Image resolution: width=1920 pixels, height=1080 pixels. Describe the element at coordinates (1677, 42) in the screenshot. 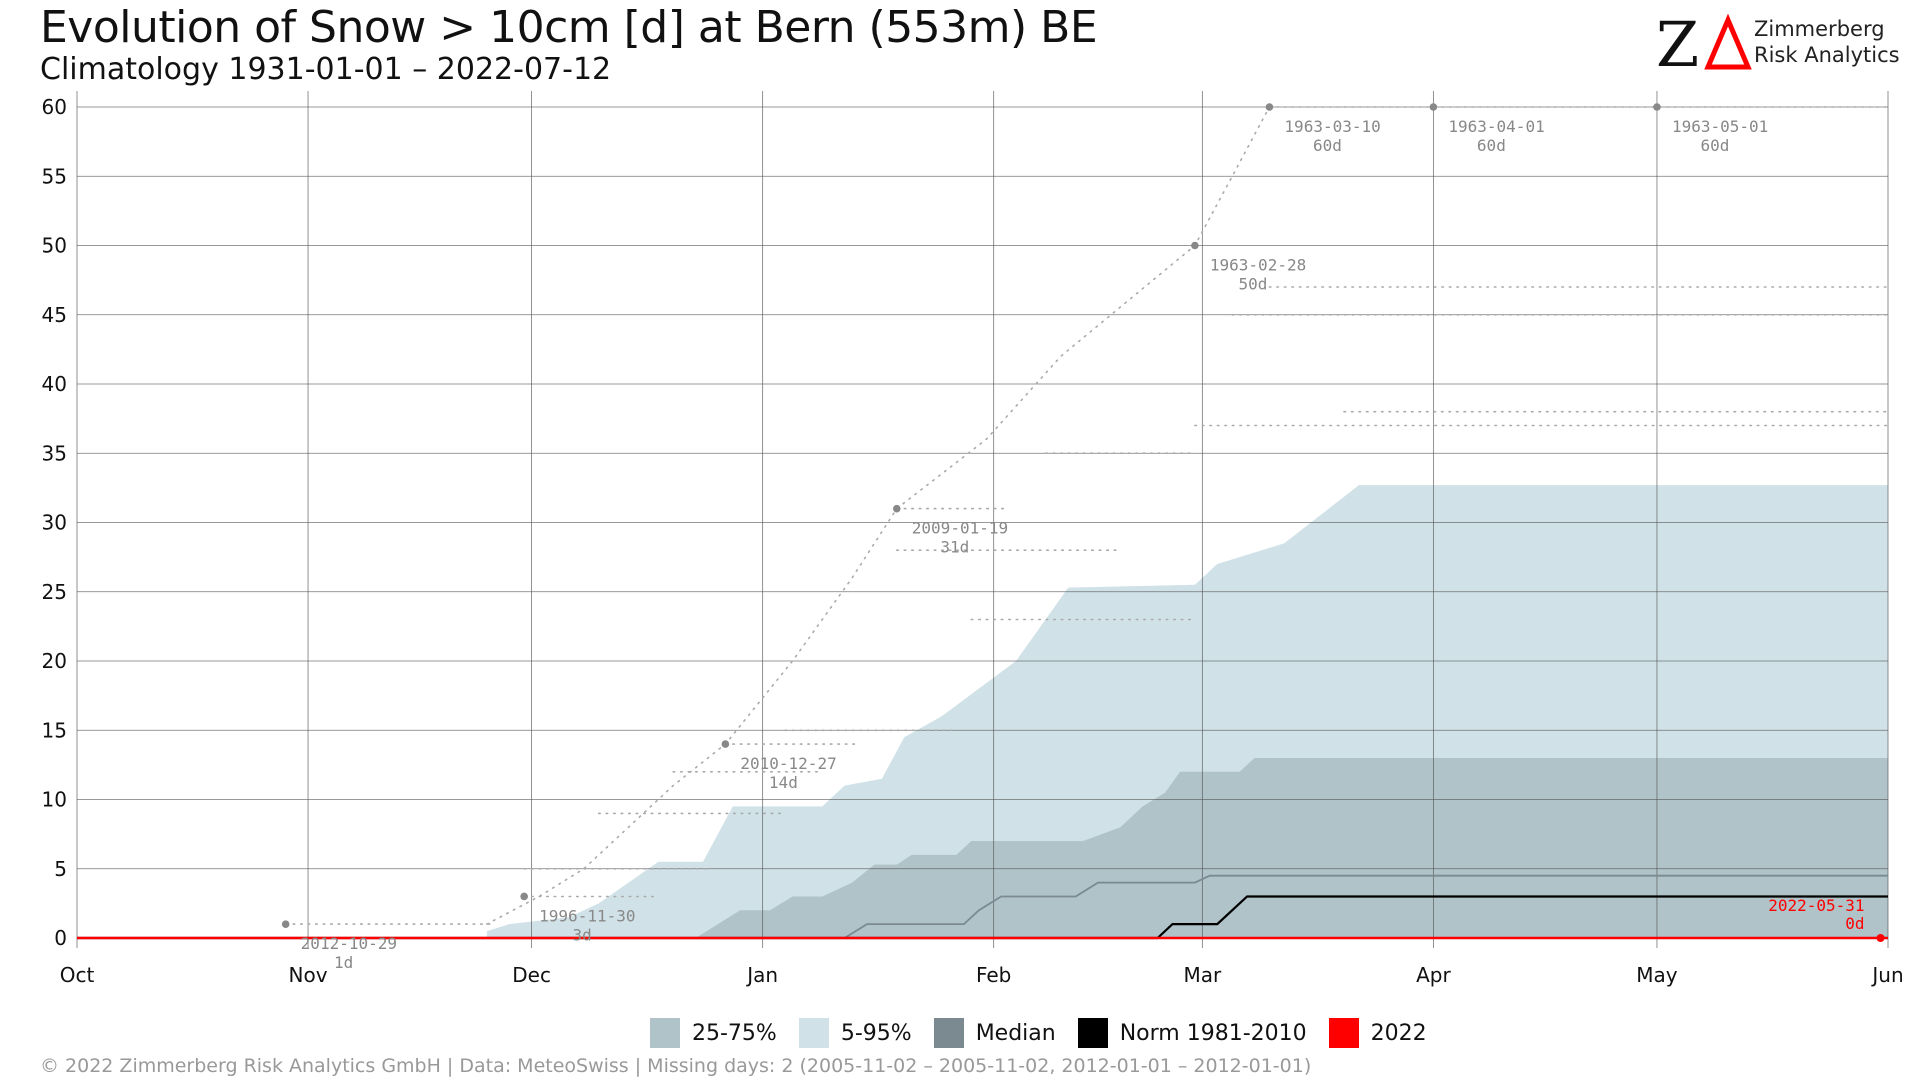

I see `svg-text: Z` at that location.